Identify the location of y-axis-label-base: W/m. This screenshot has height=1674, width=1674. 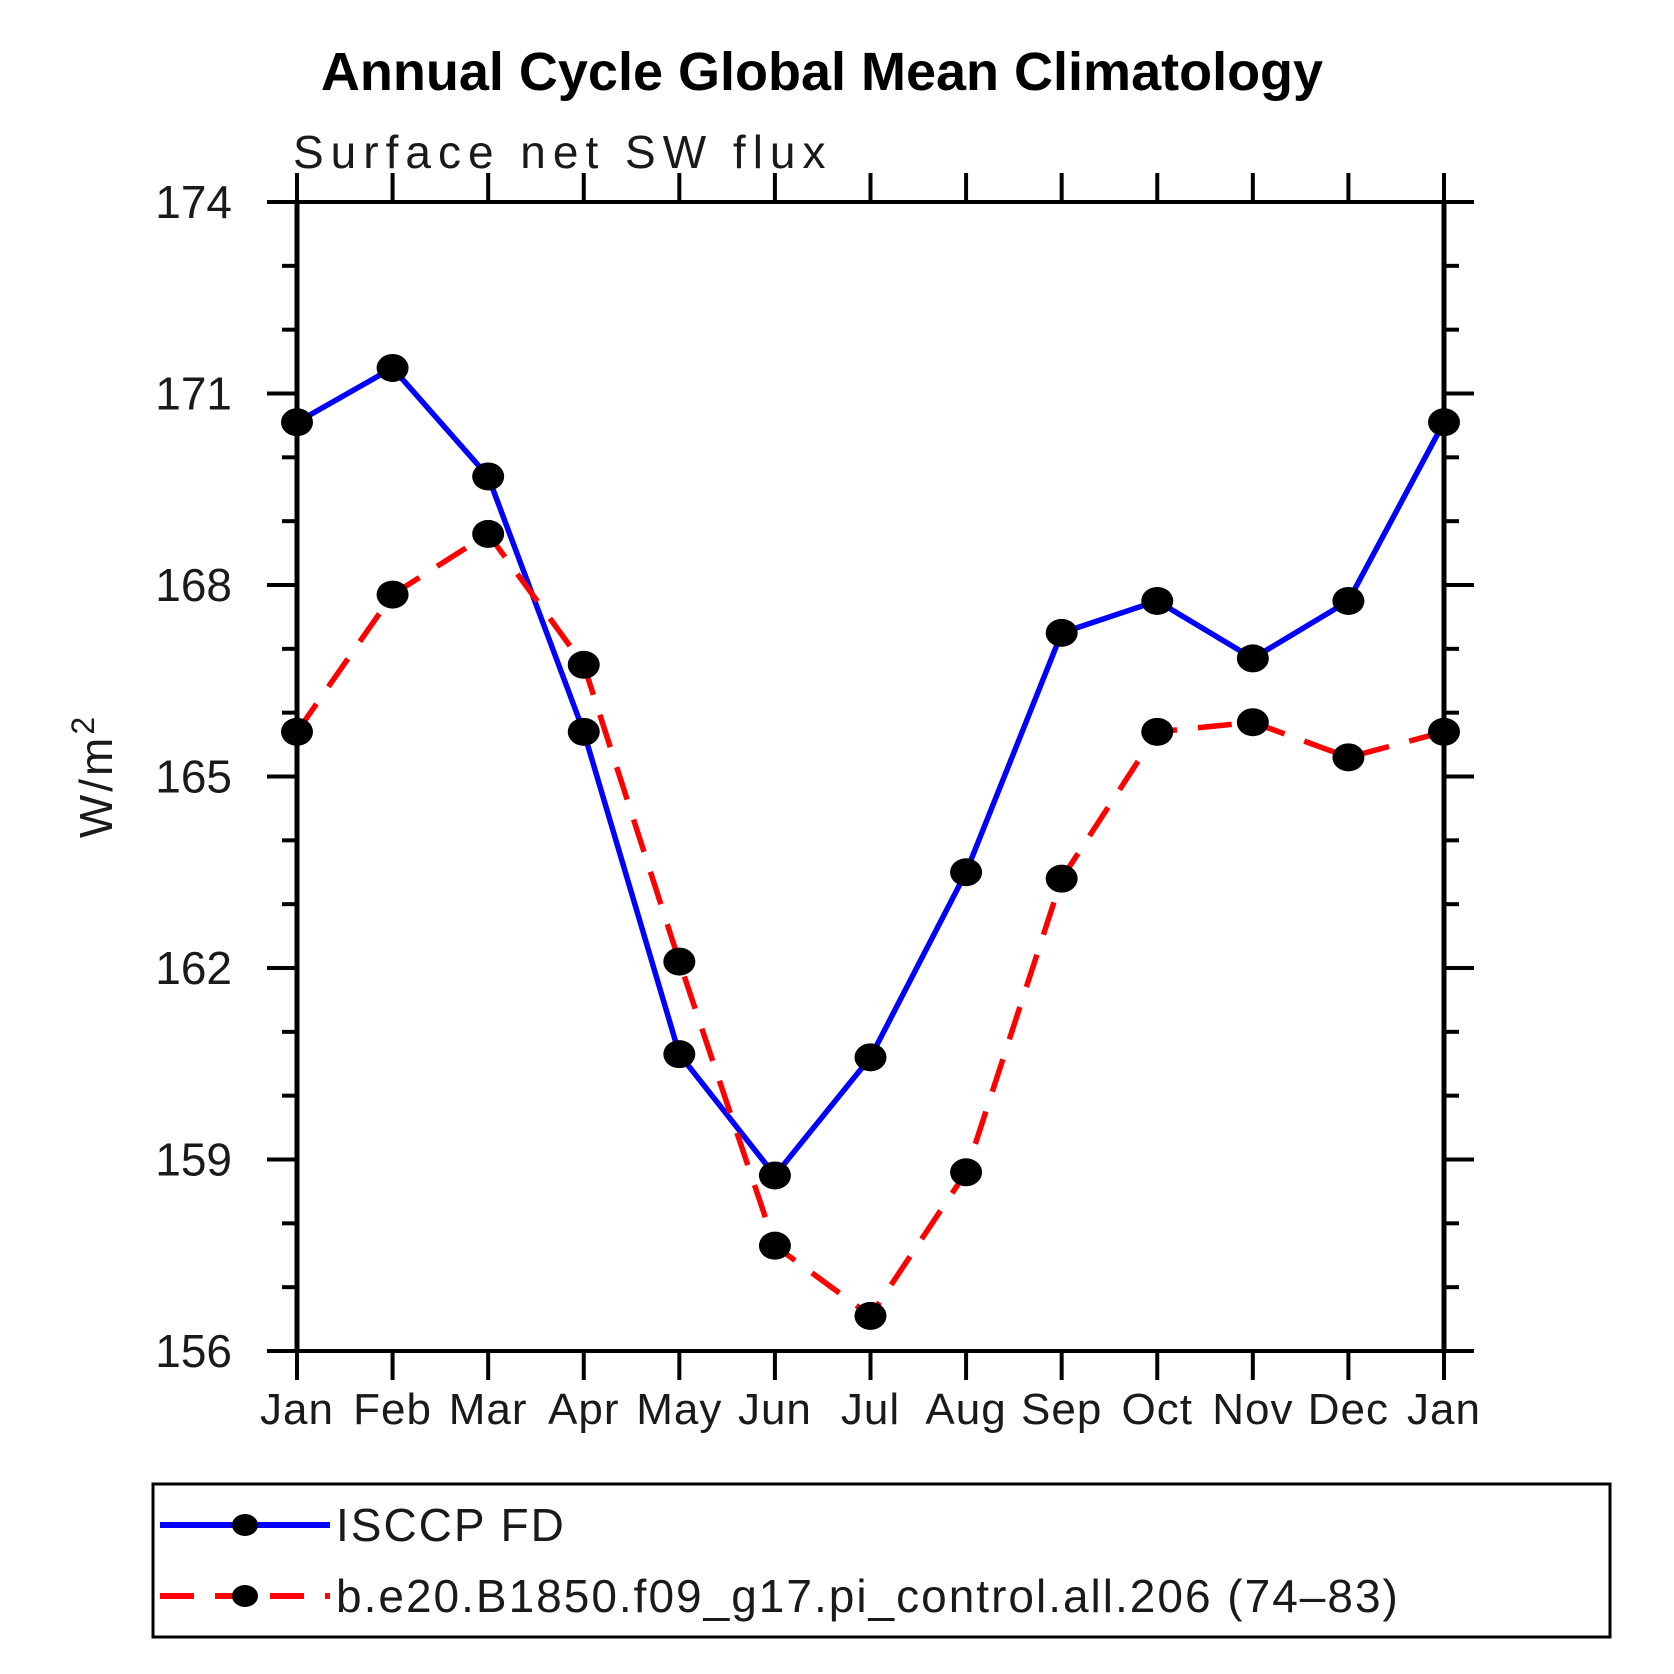
(96, 787).